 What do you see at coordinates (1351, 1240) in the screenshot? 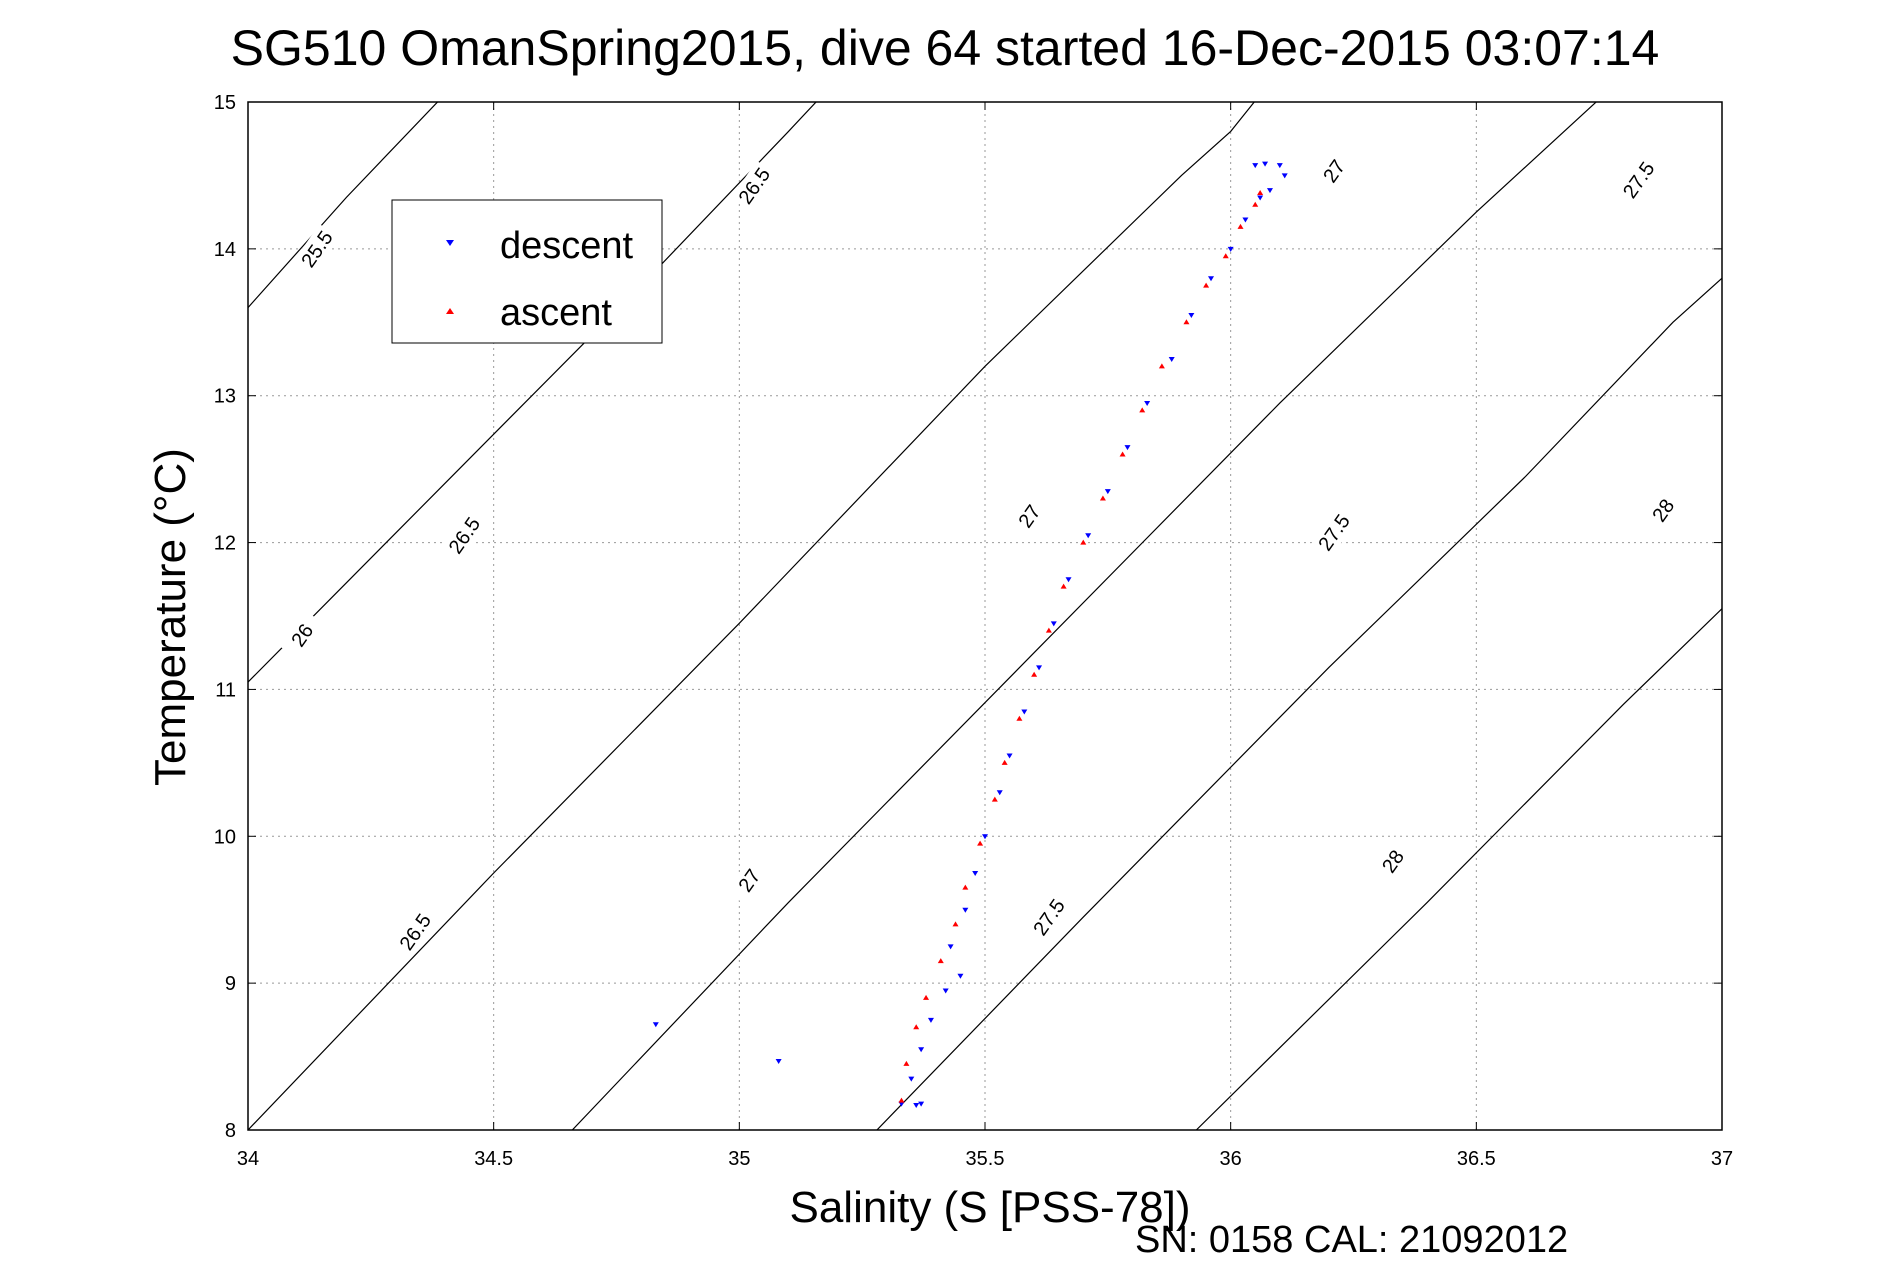
I see `serial-calibration-note: SN: 0158 CAL: 21092012` at bounding box center [1351, 1240].